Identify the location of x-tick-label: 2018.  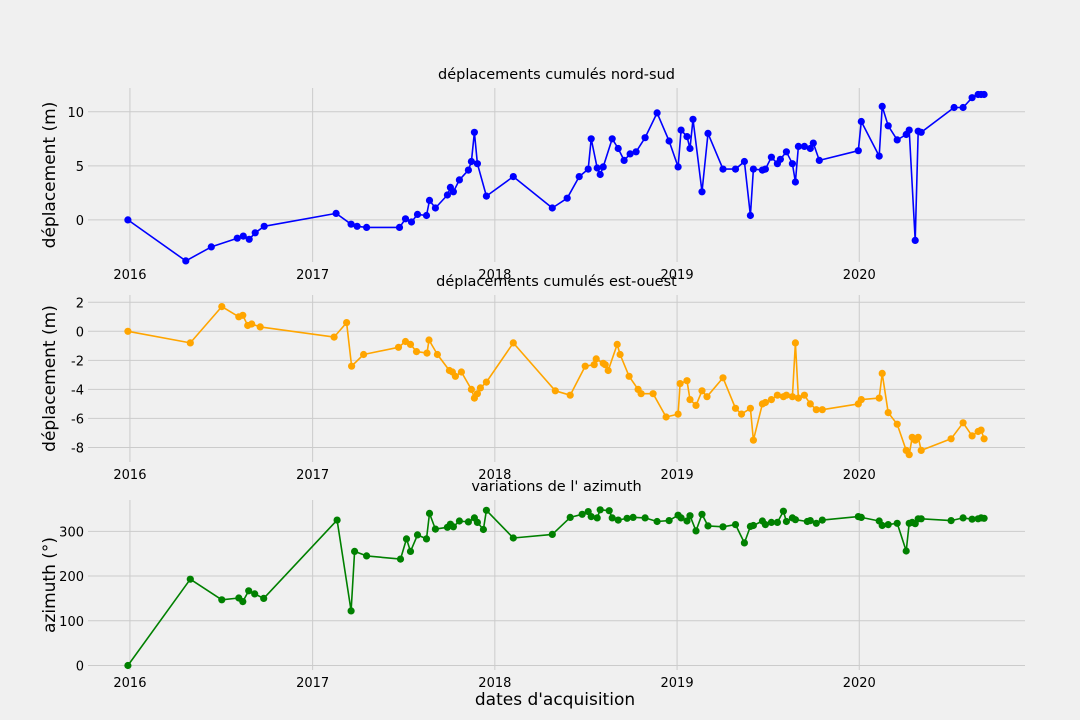
(494, 683).